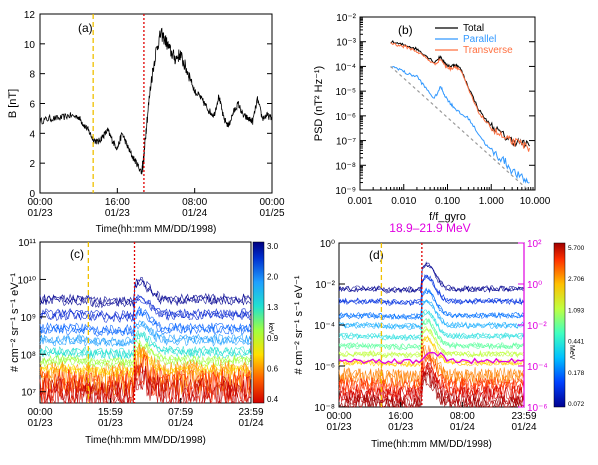 This screenshot has width=598, height=465. I want to click on x-tick-label: 16:00, so click(400, 416).